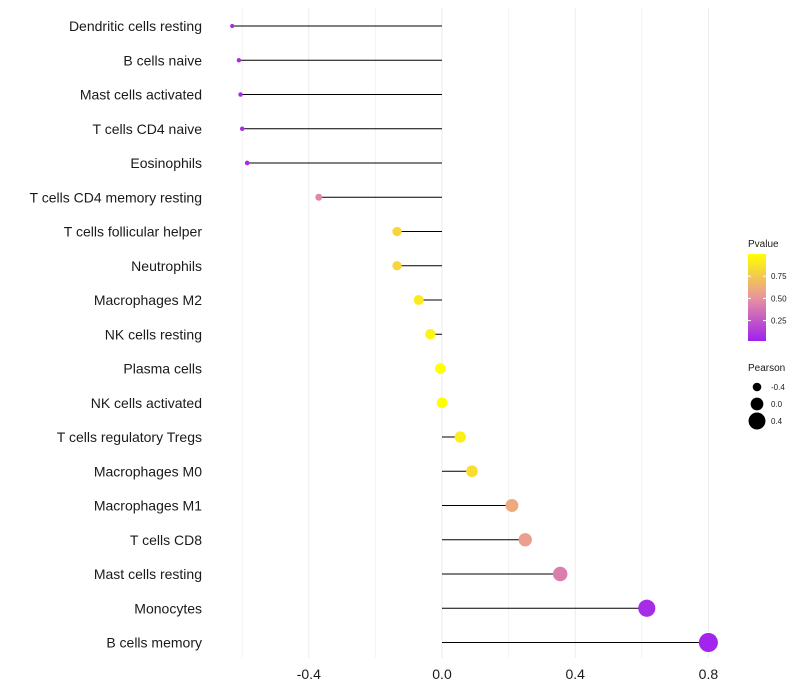 This screenshot has height=700, width=800. What do you see at coordinates (779, 298) in the screenshot?
I see `legend-color-tick-label: 0.50` at bounding box center [779, 298].